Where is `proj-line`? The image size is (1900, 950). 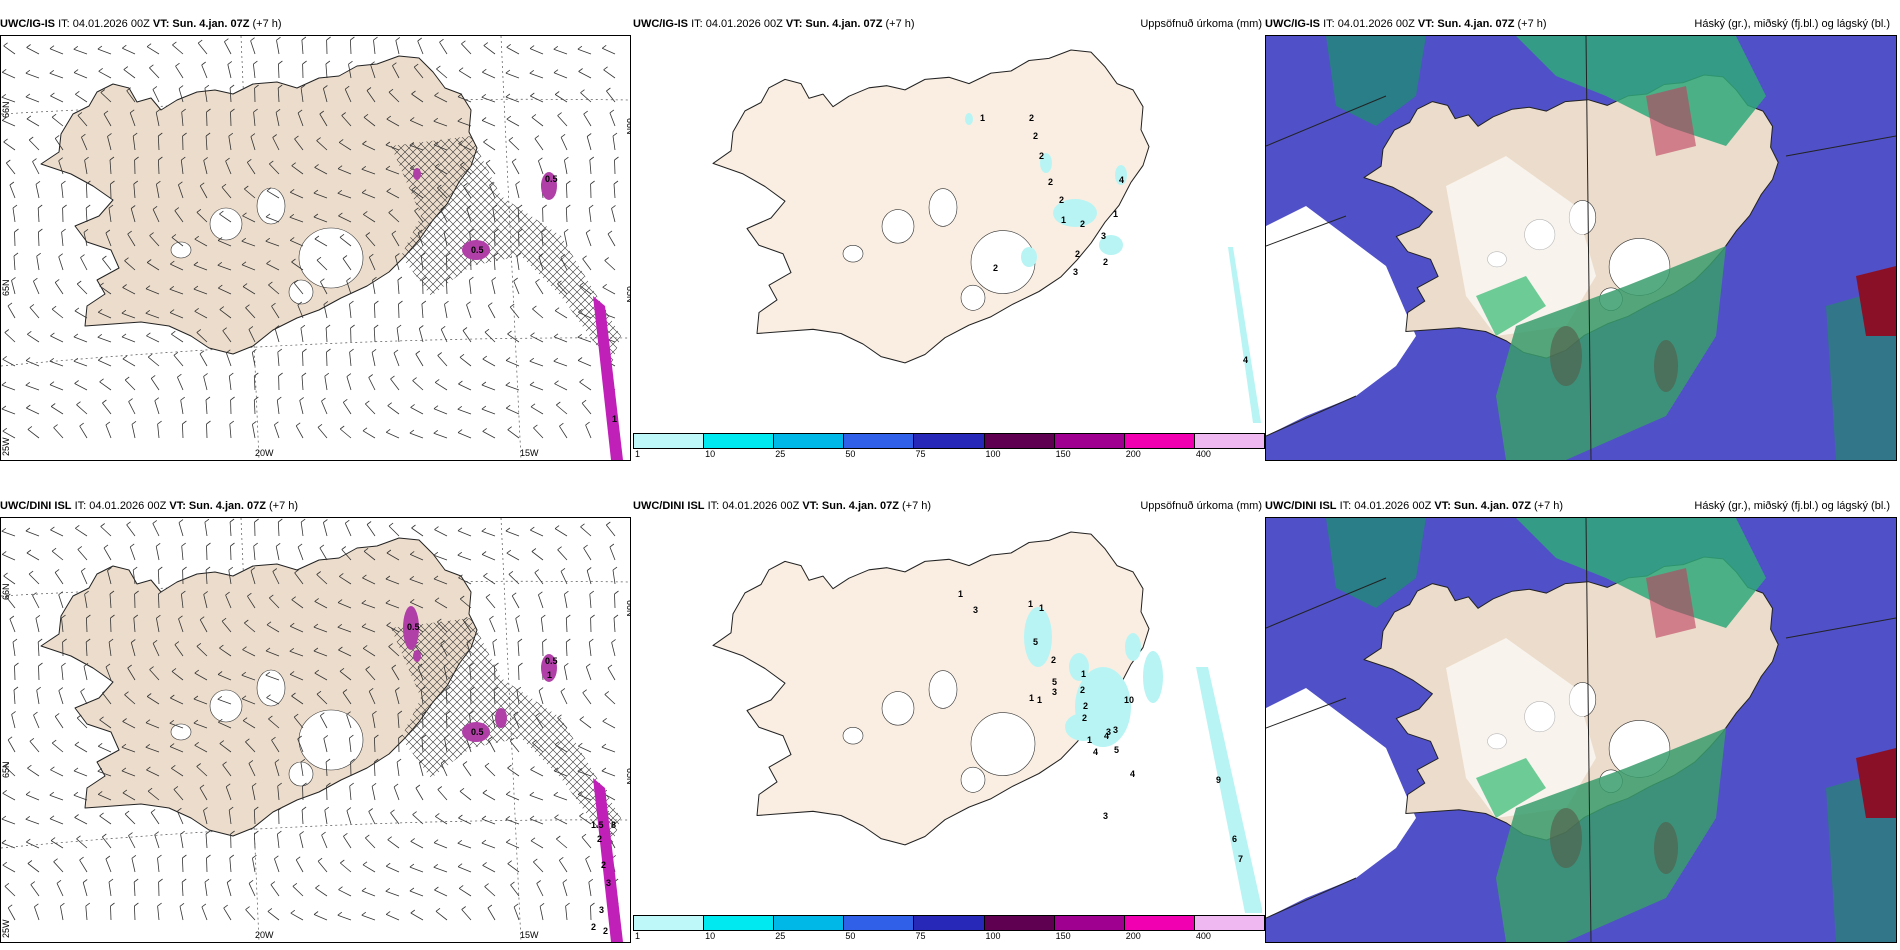
proj-line is located at coordinates (1588, 730).